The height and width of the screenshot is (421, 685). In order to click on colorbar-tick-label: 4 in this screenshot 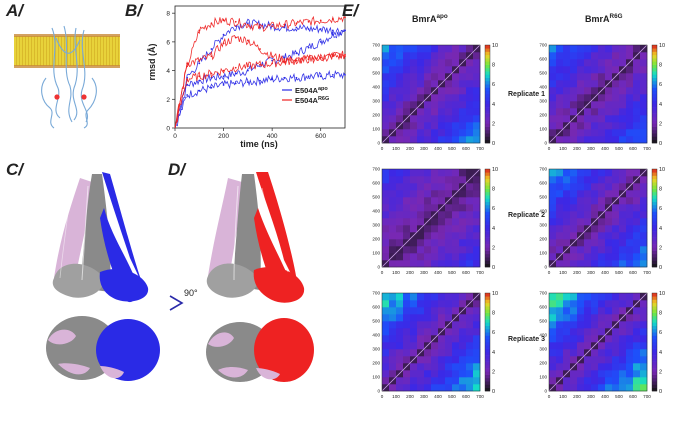, I will do `click(660, 353)`.